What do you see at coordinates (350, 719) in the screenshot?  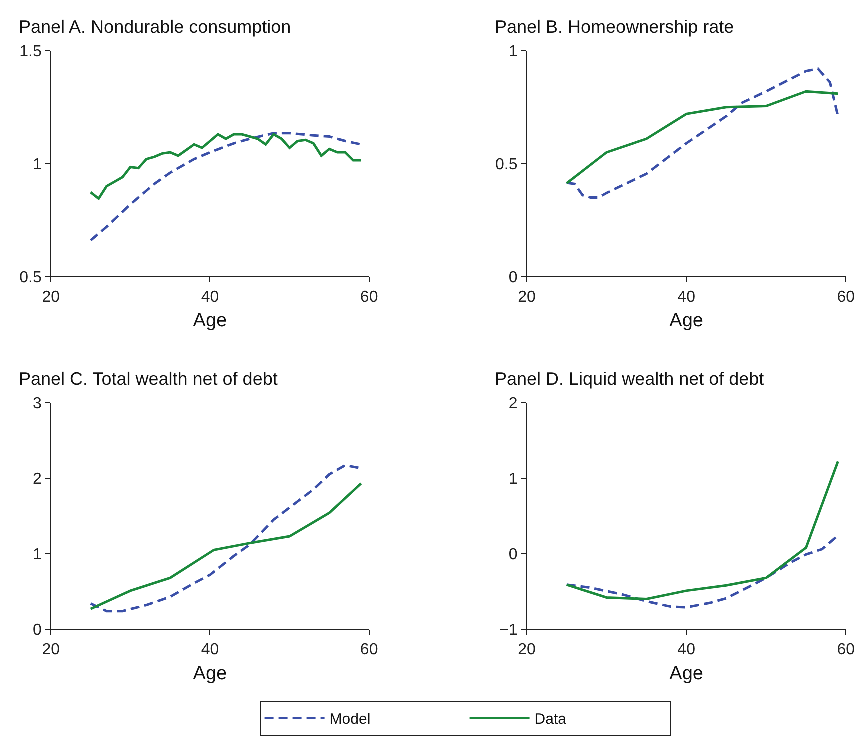 I see `legend-label: Model` at bounding box center [350, 719].